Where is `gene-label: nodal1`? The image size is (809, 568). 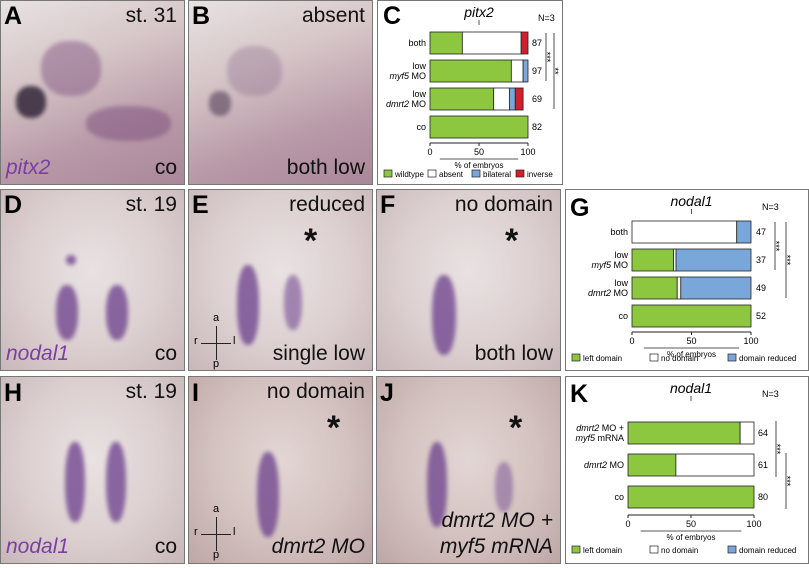
gene-label: nodal1 is located at coordinates (38, 546).